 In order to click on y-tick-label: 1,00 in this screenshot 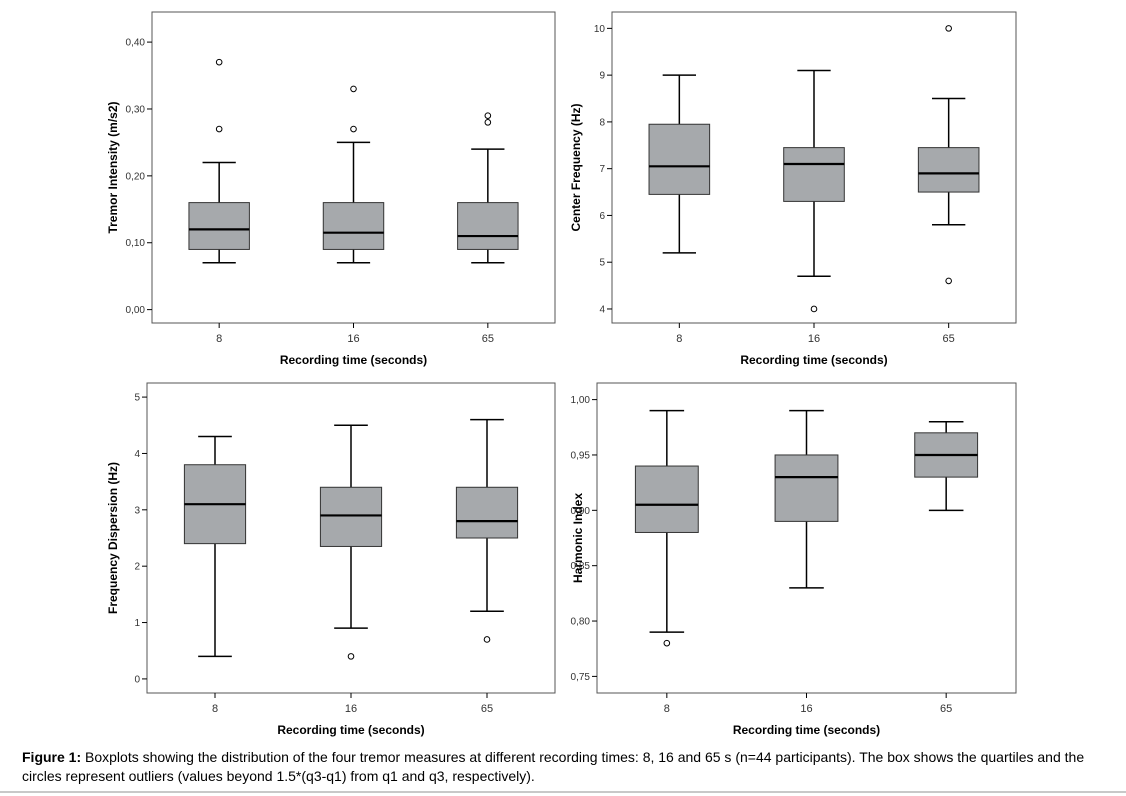, I will do `click(581, 400)`.